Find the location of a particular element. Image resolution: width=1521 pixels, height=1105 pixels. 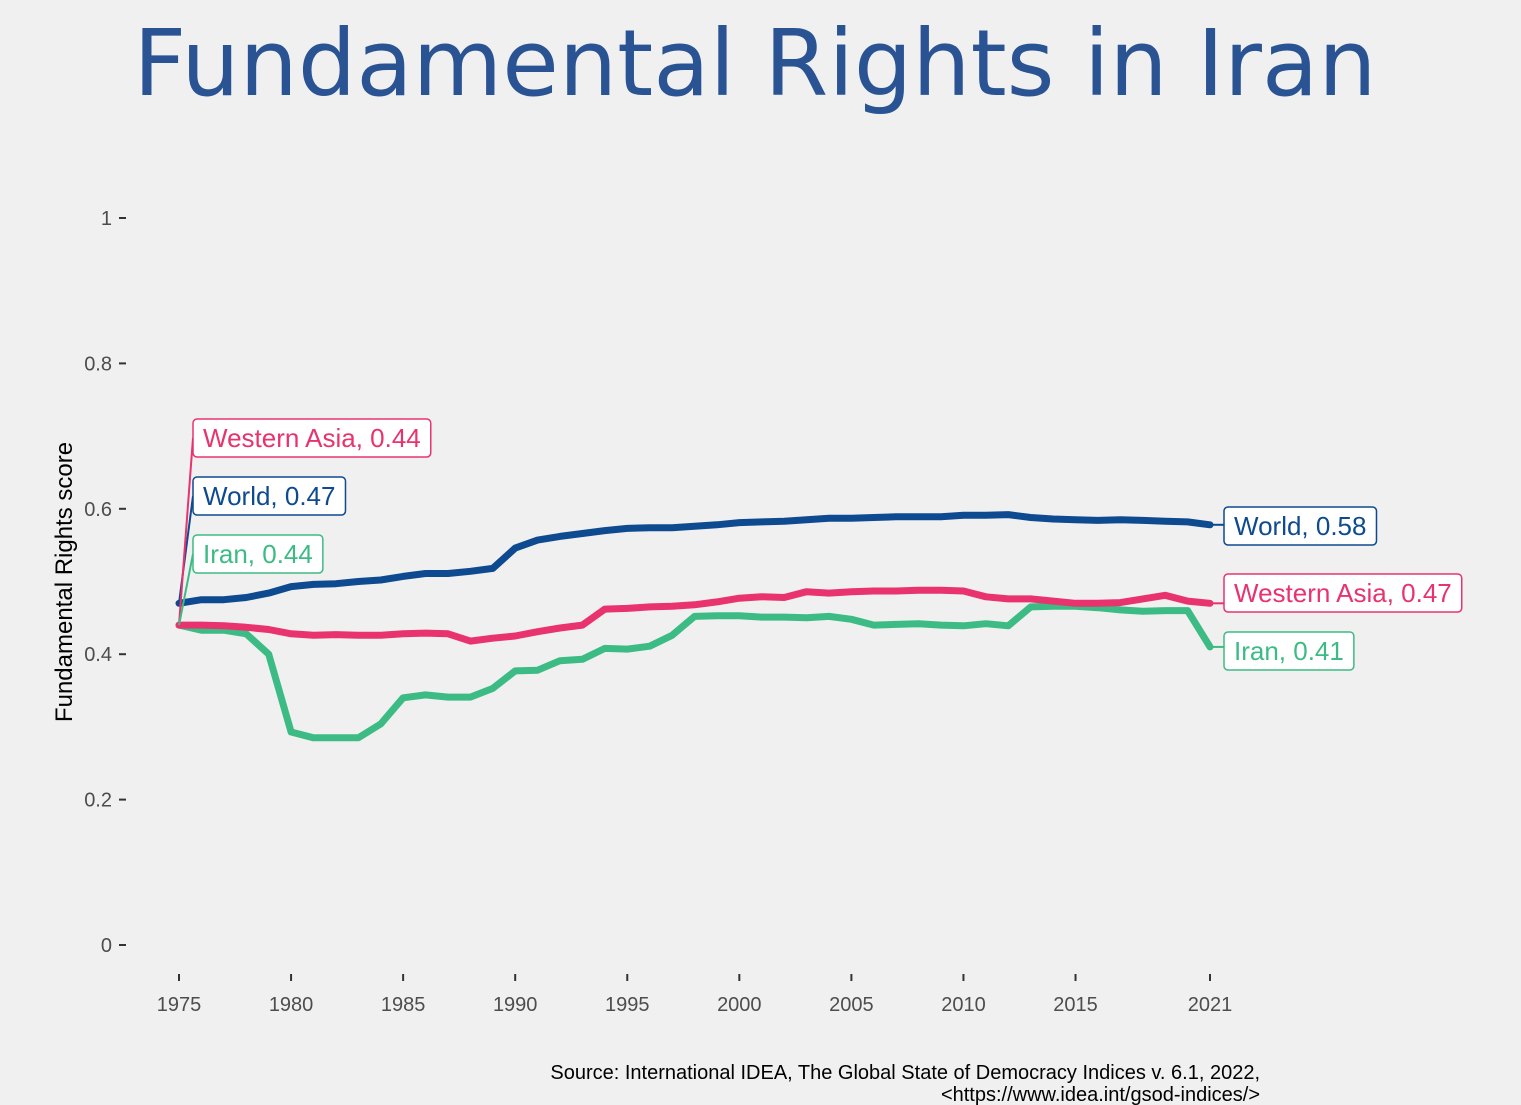

label-start-western-asia: Western Asia, 0.44 is located at coordinates (305, 522).